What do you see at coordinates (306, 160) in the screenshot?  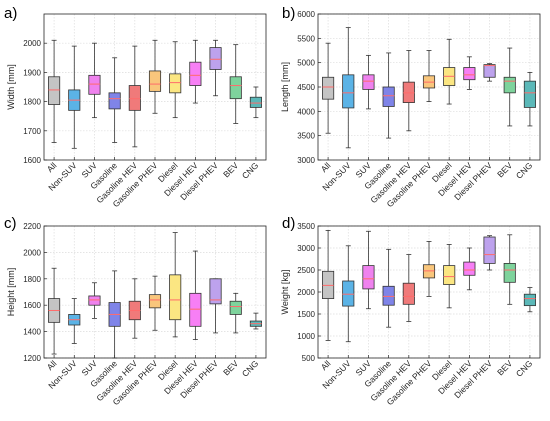 I see `y-tick-label: 3000` at bounding box center [306, 160].